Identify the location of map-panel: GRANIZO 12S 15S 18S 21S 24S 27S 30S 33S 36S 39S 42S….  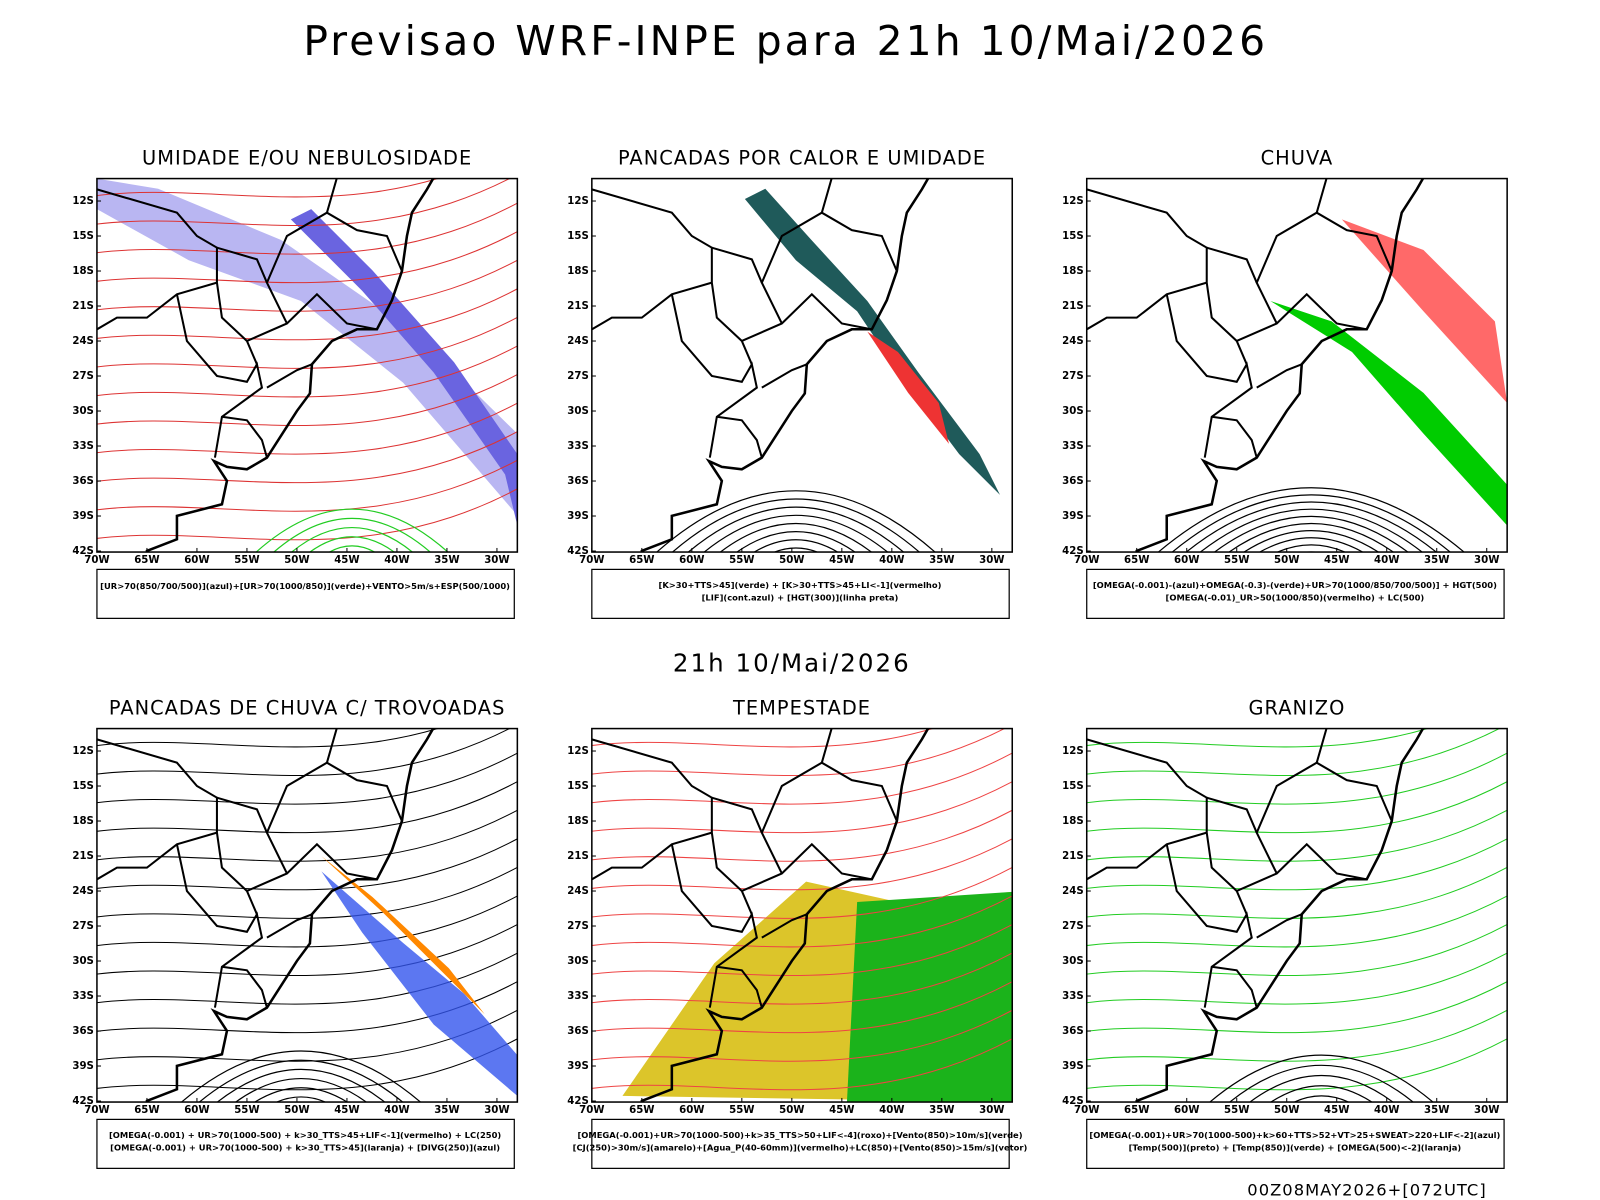
(1285, 933).